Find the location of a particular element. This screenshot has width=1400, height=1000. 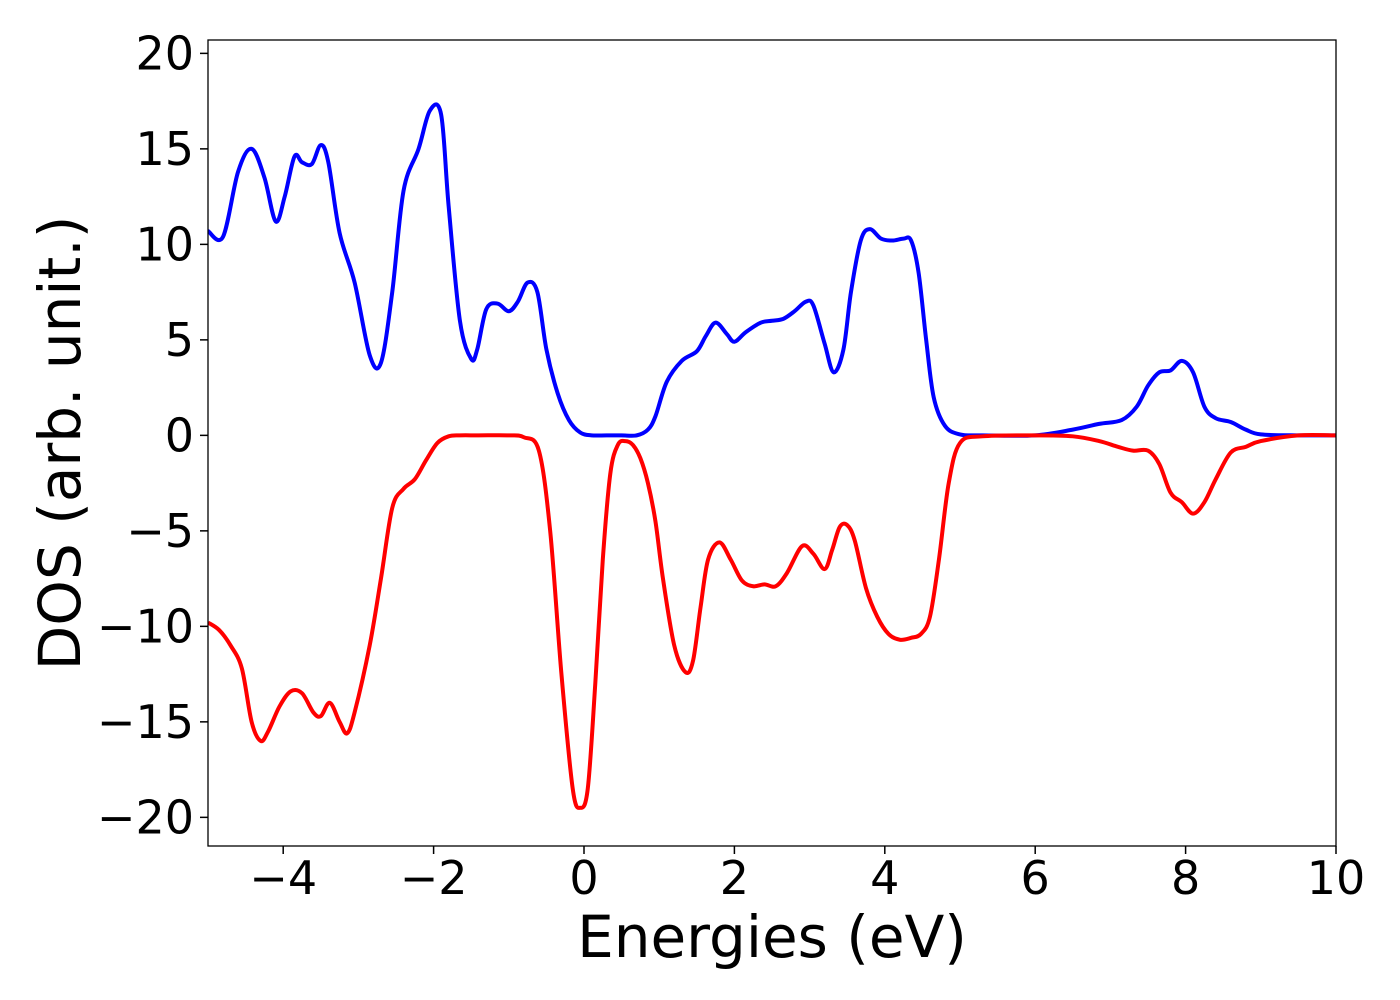

y-tick-label: −10 is located at coordinates (145, 626).